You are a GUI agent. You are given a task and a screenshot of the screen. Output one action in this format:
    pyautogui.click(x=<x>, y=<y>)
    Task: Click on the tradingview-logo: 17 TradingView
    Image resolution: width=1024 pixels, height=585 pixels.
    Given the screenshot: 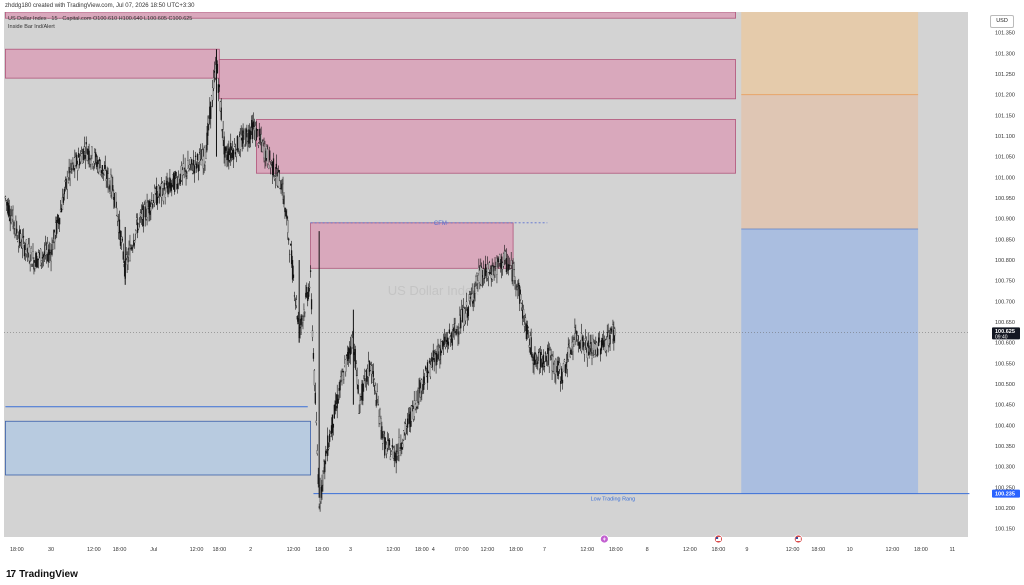 What is the action you would take?
    pyautogui.click(x=42, y=574)
    